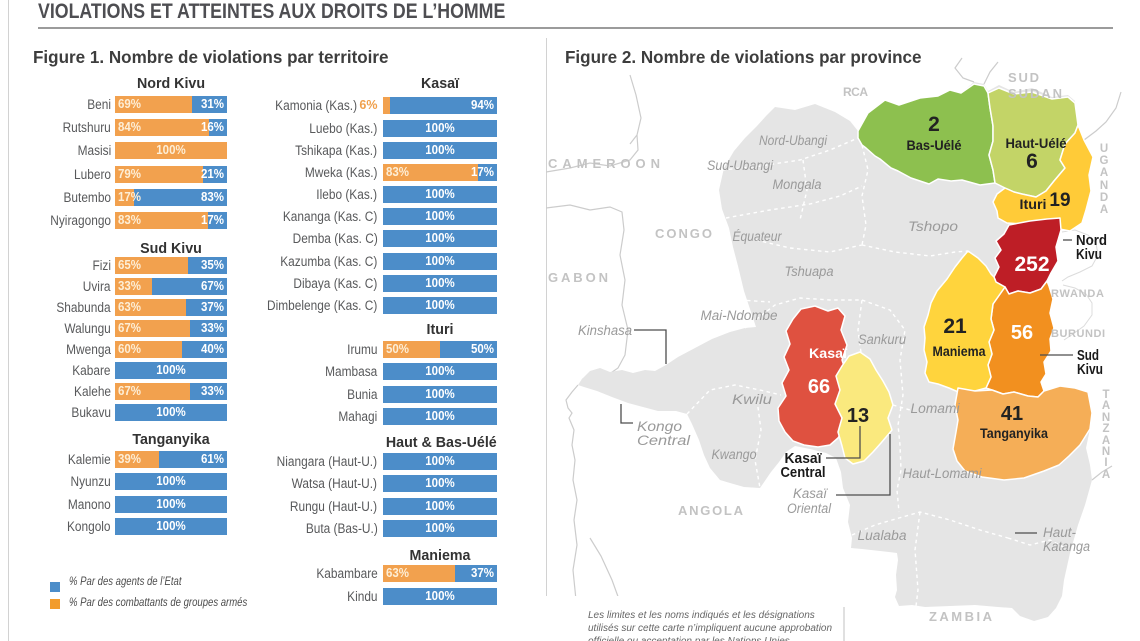 This screenshot has width=1140, height=641. What do you see at coordinates (934, 145) in the screenshot?
I see `svg-text: Bas-Uélé` at bounding box center [934, 145].